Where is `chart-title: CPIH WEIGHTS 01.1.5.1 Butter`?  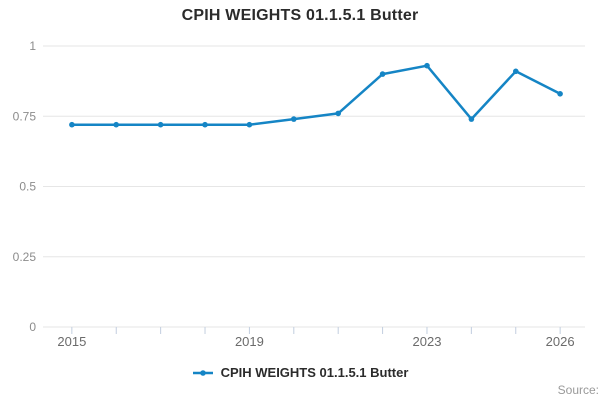
chart-title: CPIH WEIGHTS 01.1.5.1 Butter is located at coordinates (300, 15).